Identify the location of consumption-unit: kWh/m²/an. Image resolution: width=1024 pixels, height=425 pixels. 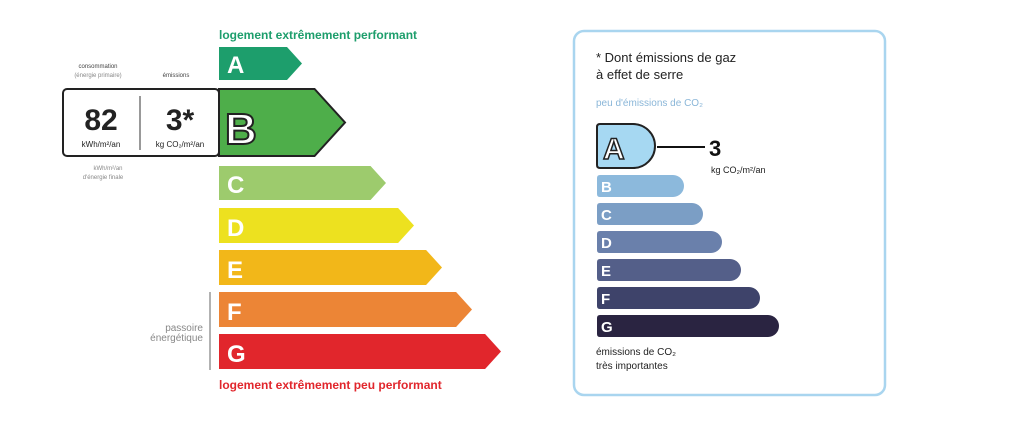
(101, 144).